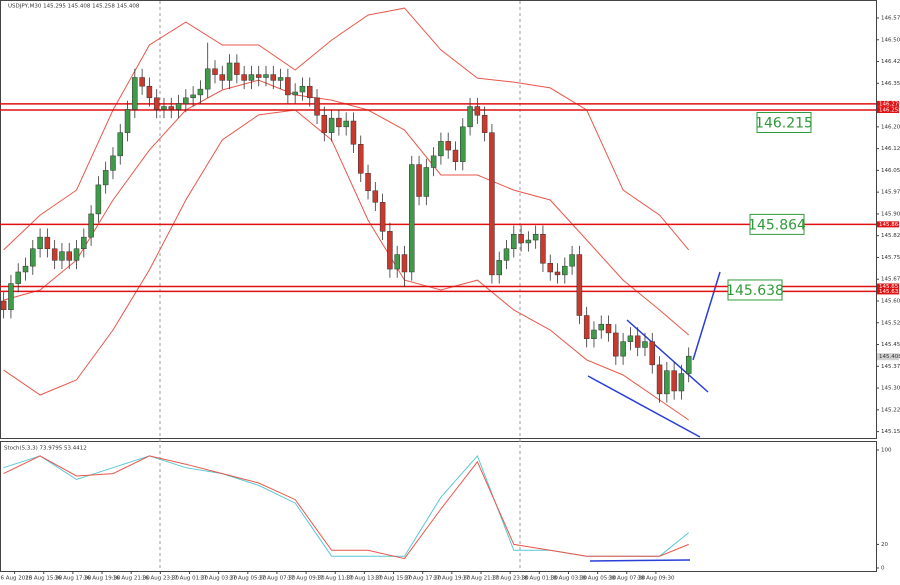  I want to click on x-tick-label: 18 Aug 03:30, so click(569, 579).